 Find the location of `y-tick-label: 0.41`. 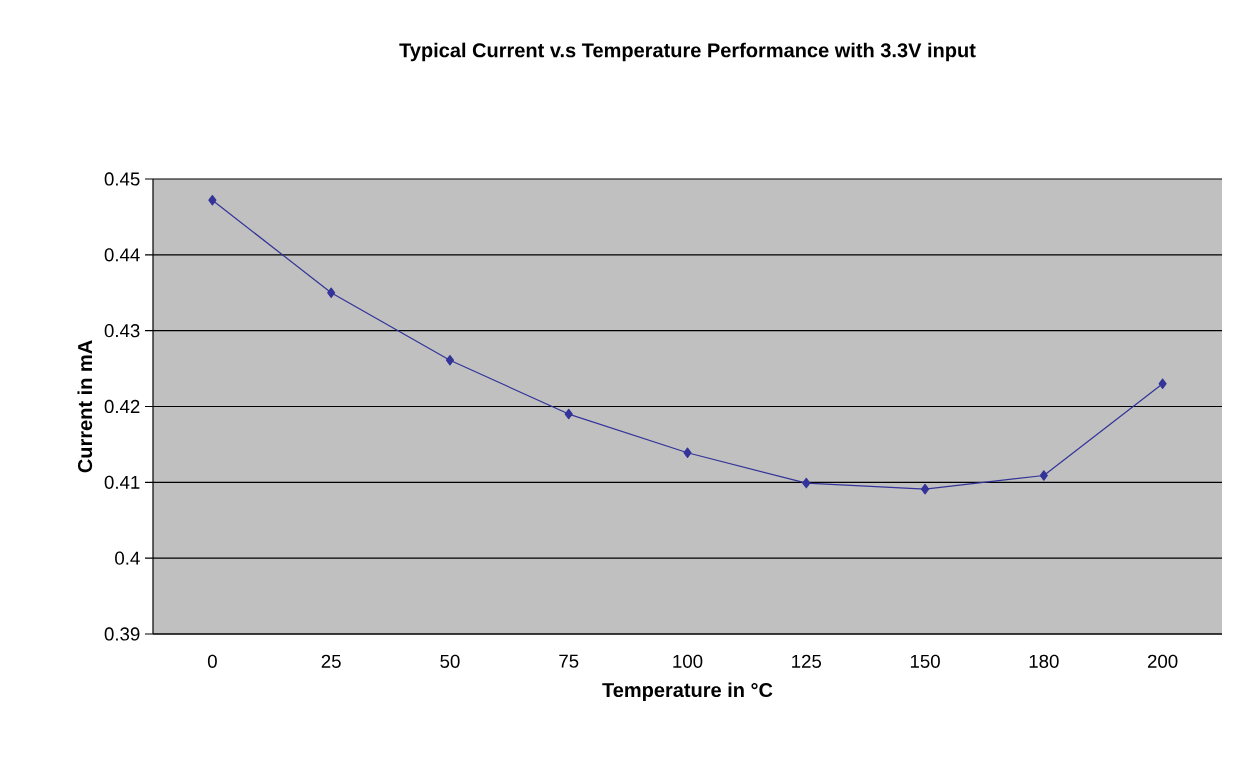

y-tick-label: 0.41 is located at coordinates (122, 482).